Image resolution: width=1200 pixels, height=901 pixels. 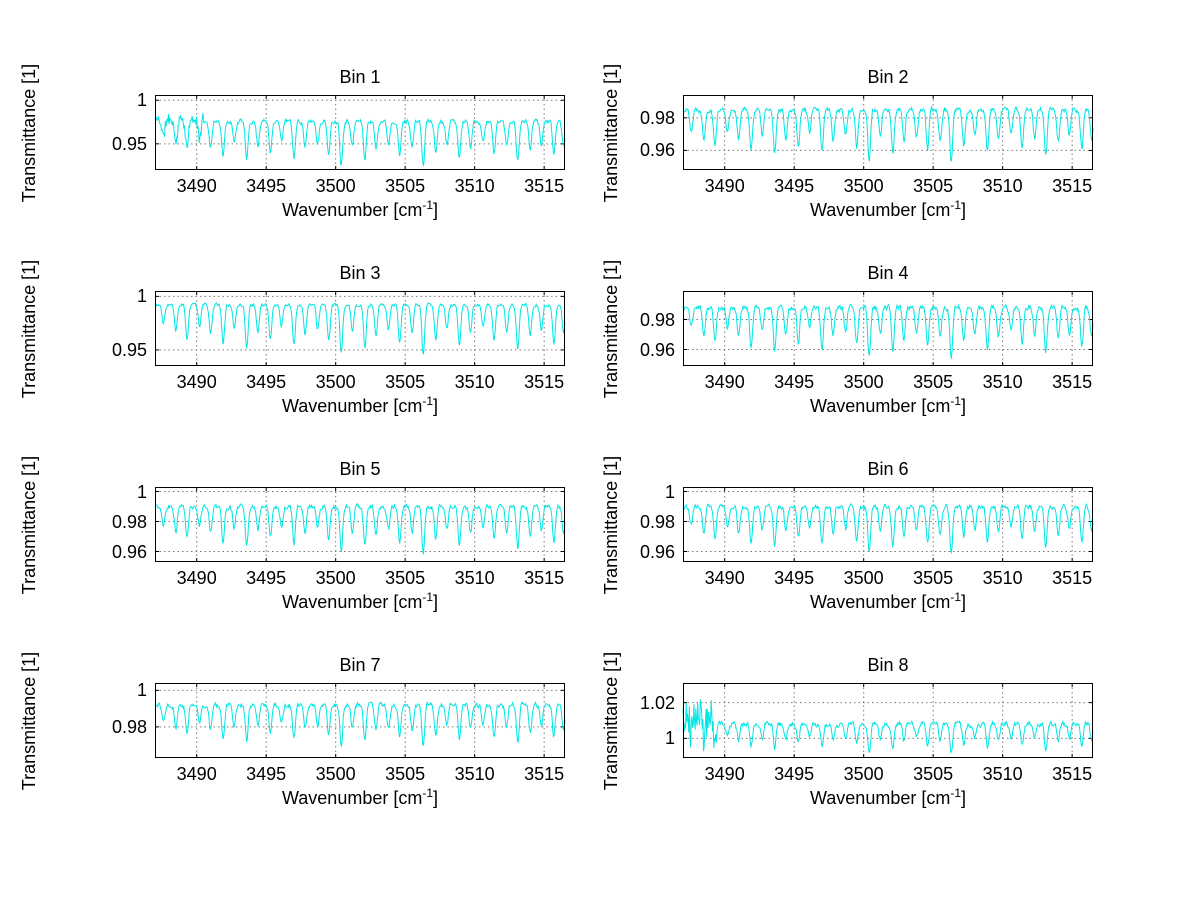 What do you see at coordinates (888, 273) in the screenshot?
I see `subplot-title: Bin 4` at bounding box center [888, 273].